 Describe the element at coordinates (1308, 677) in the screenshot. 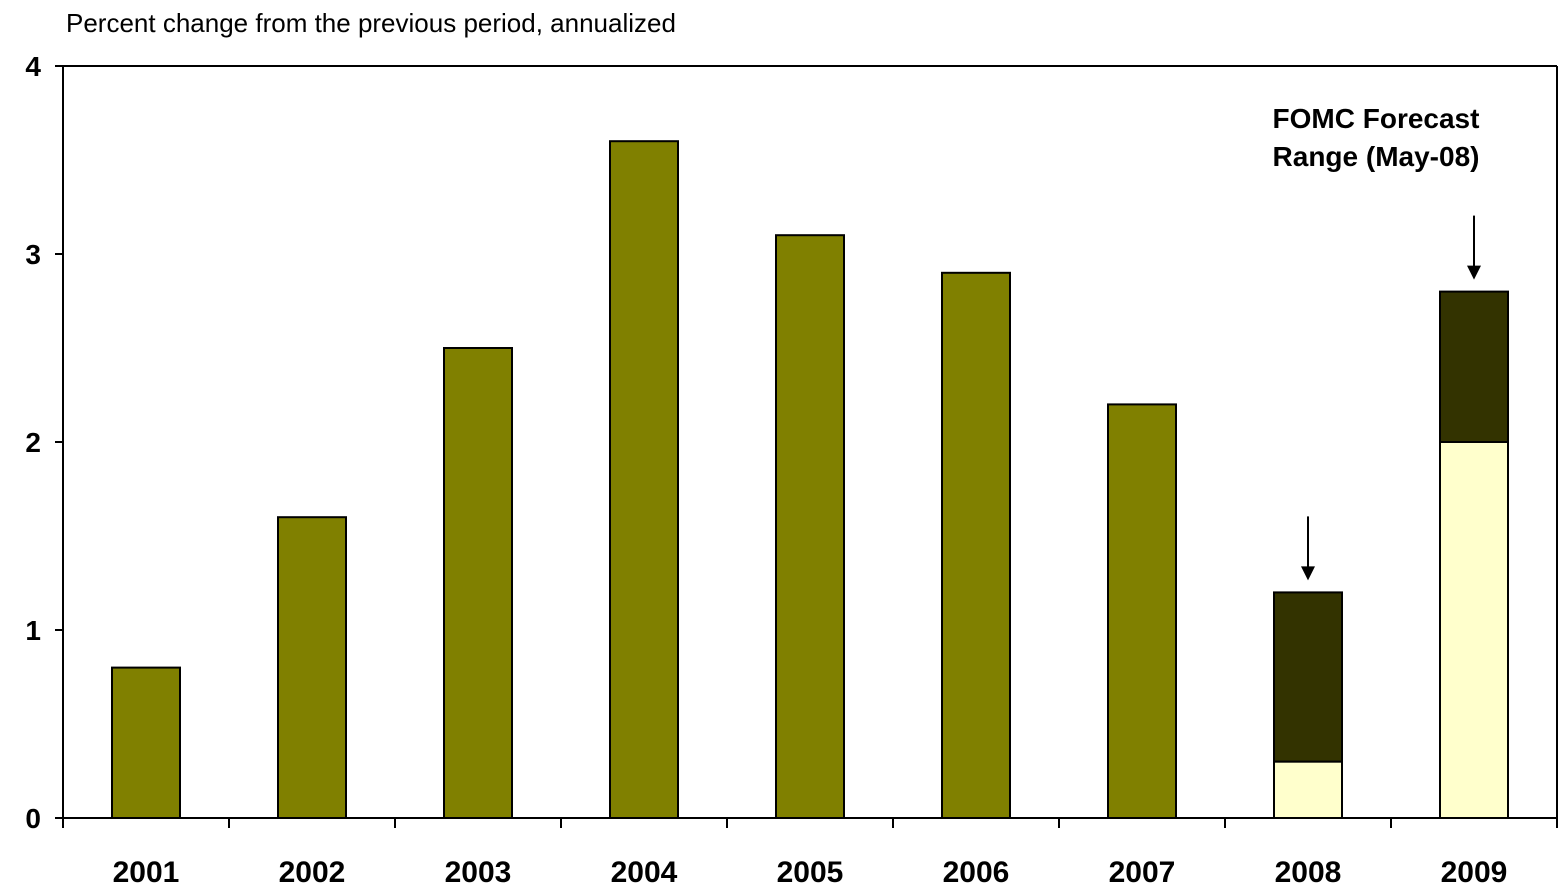

I see `range-upper-2008` at that location.